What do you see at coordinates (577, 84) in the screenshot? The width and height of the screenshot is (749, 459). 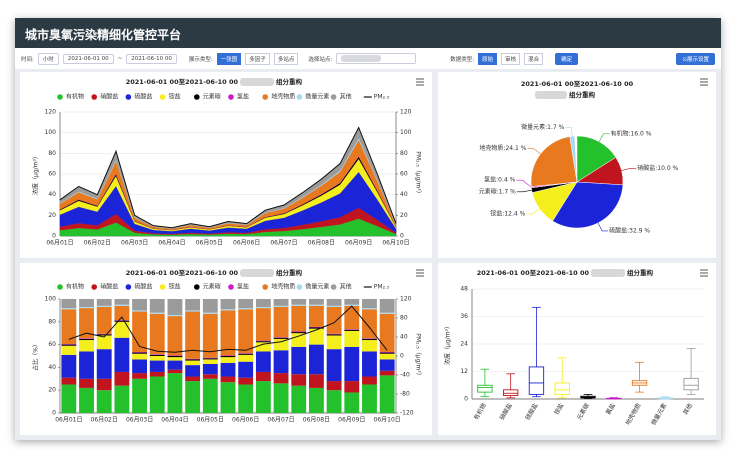 I see `chart-title: 2021-06-01 00至2021-06-10 00` at bounding box center [577, 84].